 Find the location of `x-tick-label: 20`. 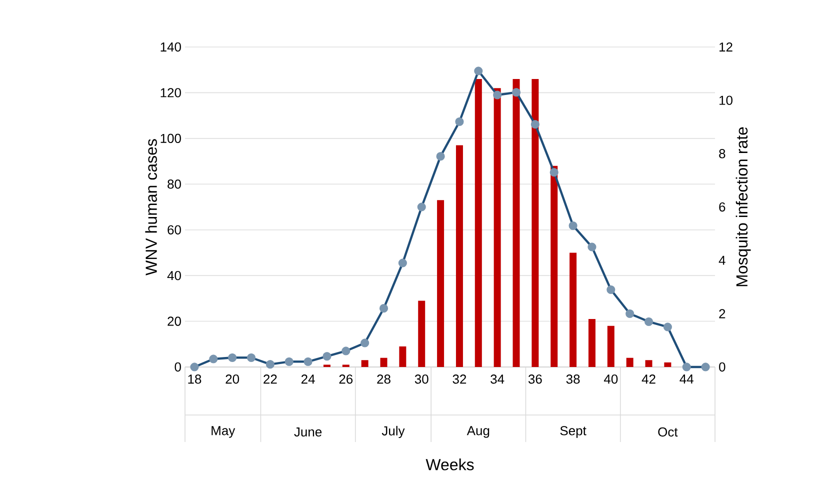

x-tick-label: 20 is located at coordinates (233, 379).